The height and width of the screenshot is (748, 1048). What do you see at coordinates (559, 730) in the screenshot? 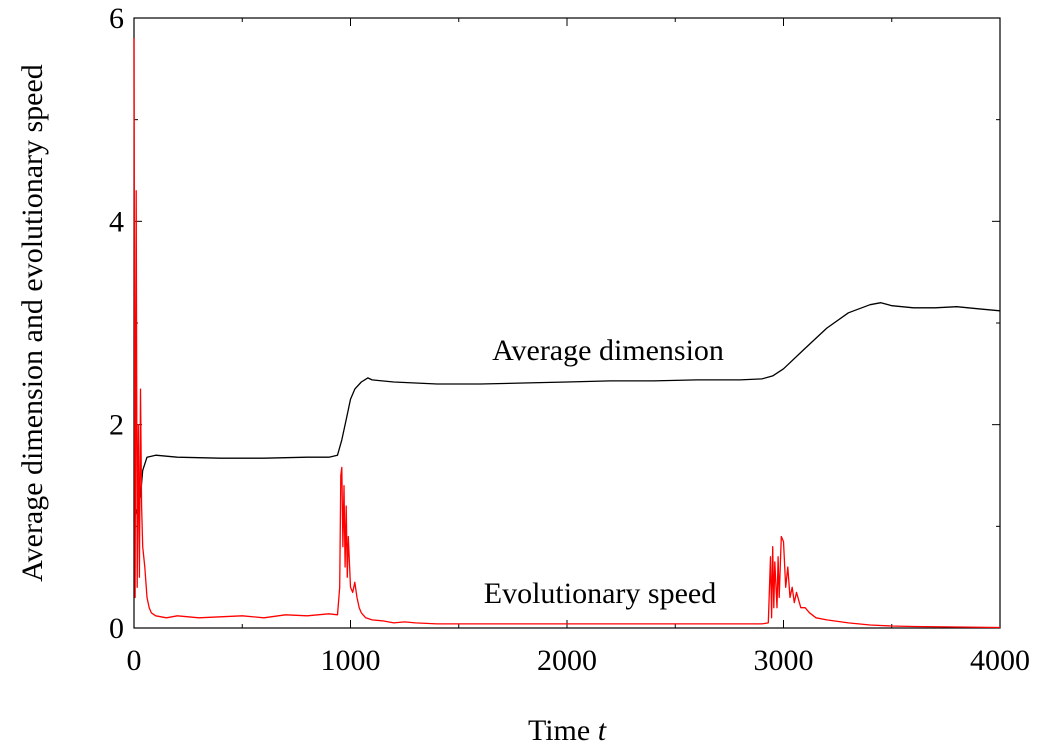
I see `x-axis-title-text: Time` at bounding box center [559, 730].